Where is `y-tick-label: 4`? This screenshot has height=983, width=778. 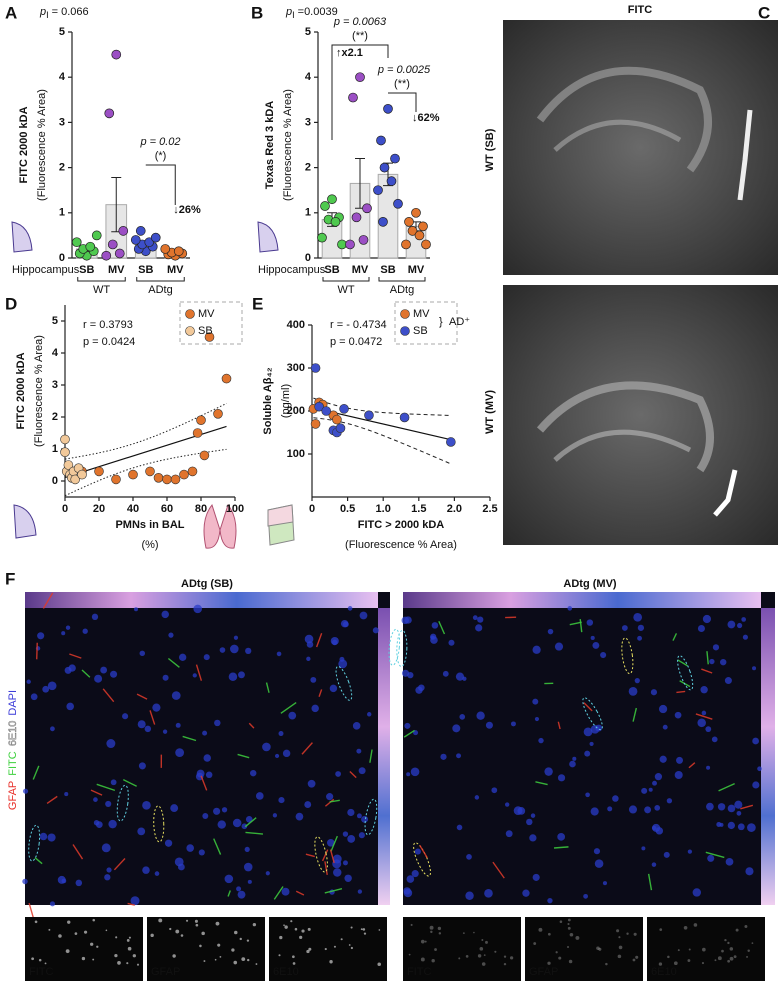 y-tick-label: 4 is located at coordinates (62, 77).